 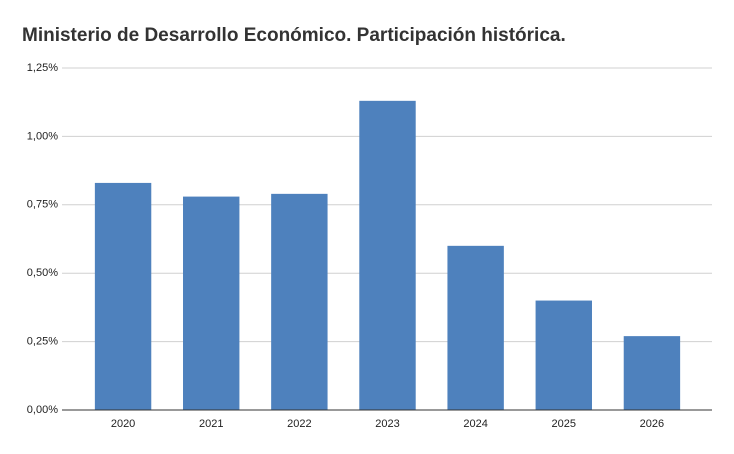 What do you see at coordinates (475, 424) in the screenshot?
I see `x-tick-label: 2024` at bounding box center [475, 424].